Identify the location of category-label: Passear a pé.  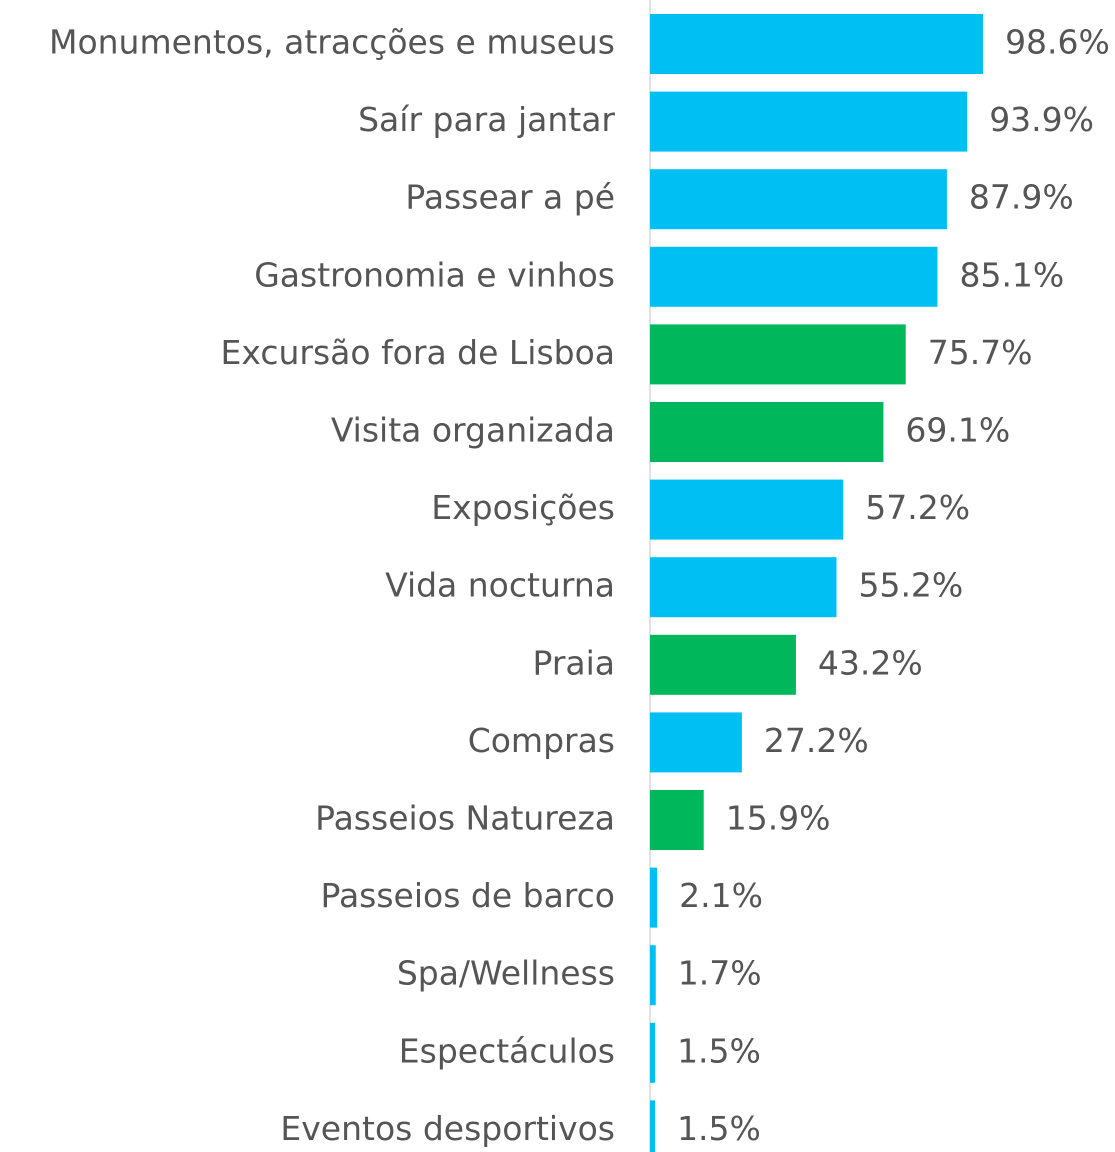
(510, 197).